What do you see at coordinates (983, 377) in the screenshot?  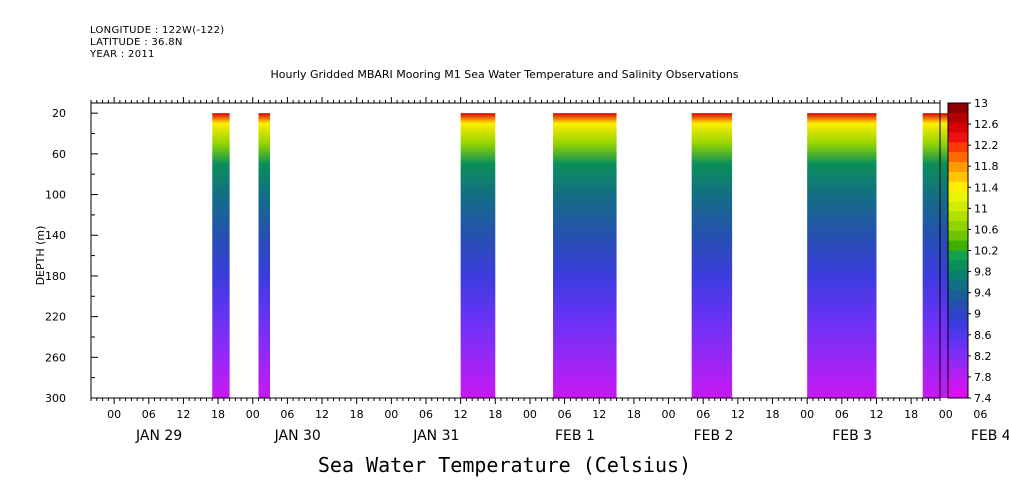 I see `colorbar-label: 7.8` at bounding box center [983, 377].